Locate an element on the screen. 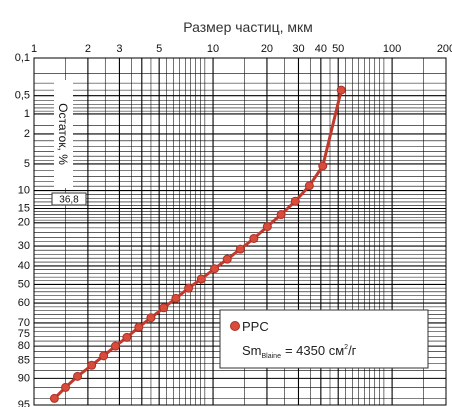 Image resolution: width=452 pixels, height=407 pixels. legend-box is located at coordinates (324, 339).